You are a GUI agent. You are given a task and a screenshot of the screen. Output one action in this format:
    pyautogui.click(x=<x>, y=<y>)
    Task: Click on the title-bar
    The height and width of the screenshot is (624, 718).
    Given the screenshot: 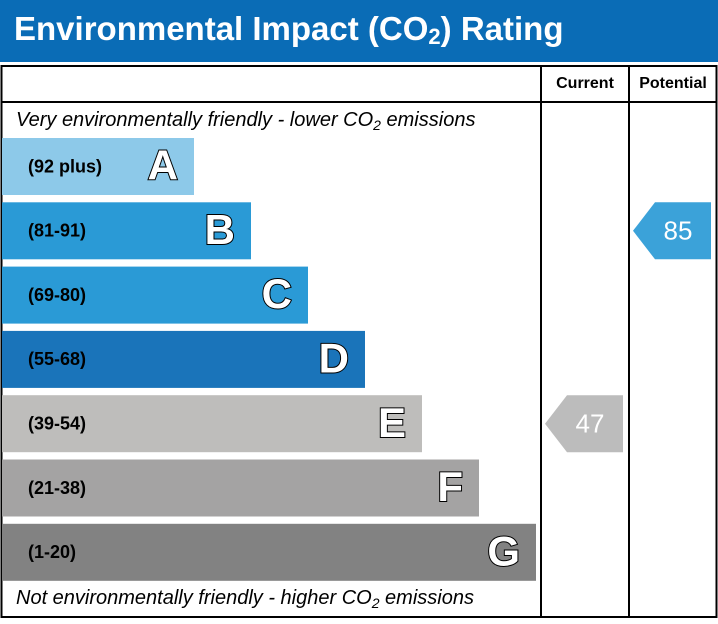 What is the action you would take?
    pyautogui.click(x=359, y=31)
    